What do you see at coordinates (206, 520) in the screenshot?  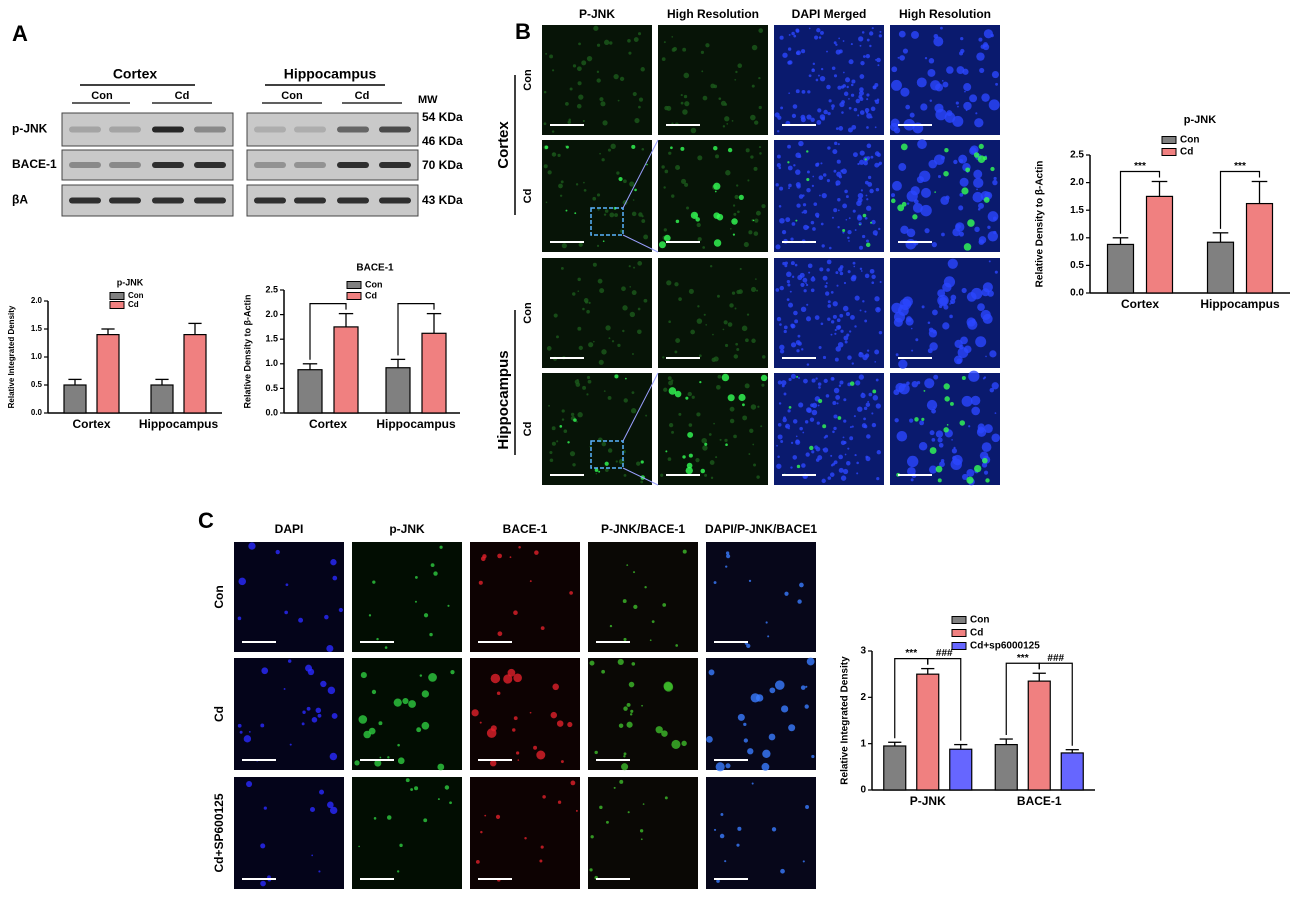 I see `panel-label: C` at bounding box center [206, 520].